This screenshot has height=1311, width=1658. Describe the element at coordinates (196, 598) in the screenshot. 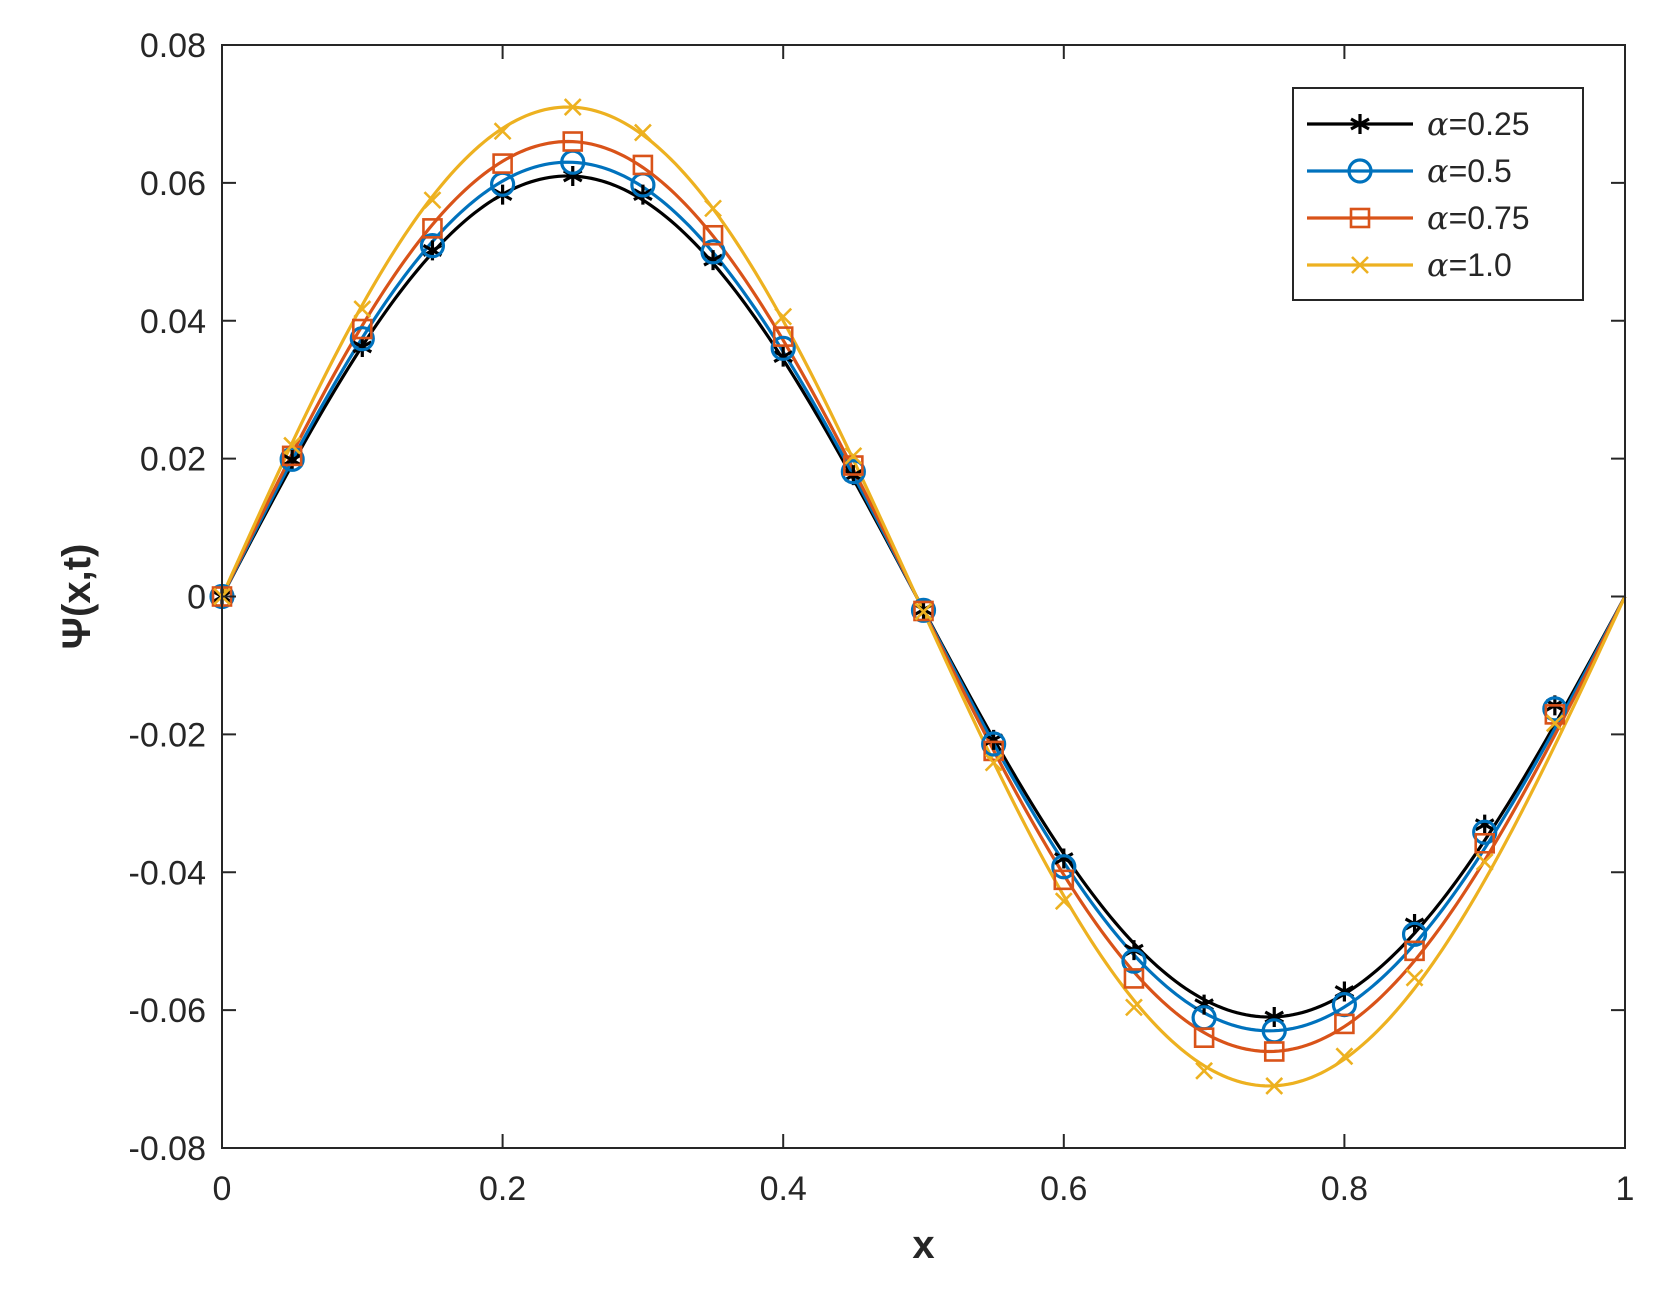

I see `y-tick-label-4: 0` at that location.